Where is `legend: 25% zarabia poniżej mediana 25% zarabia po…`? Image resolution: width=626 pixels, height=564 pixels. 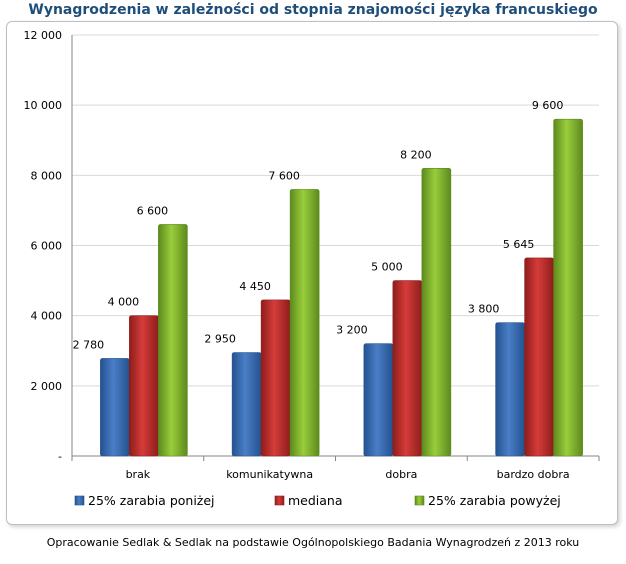
legend: 25% zarabia poniżej mediana 25% zarabia po… is located at coordinates (317, 500).